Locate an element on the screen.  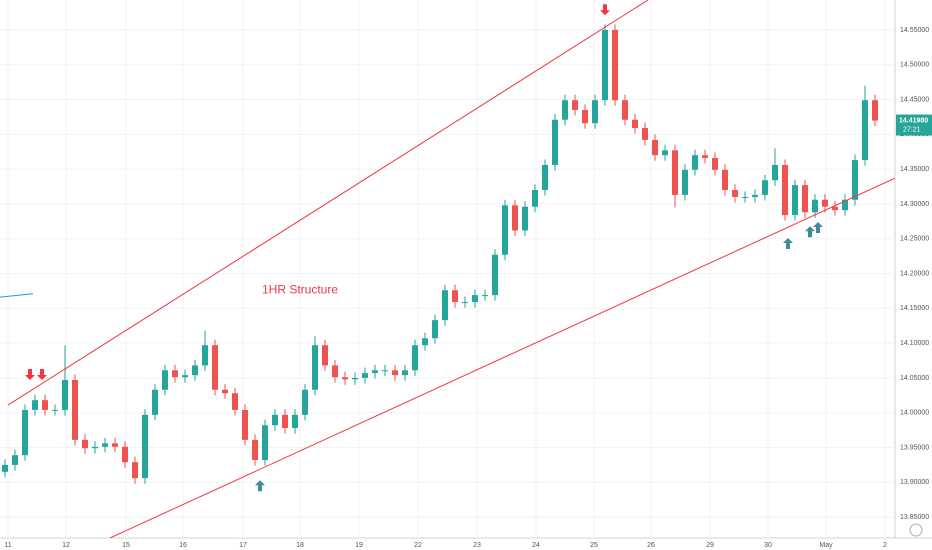
x-tick-label: 24 is located at coordinates (536, 545).